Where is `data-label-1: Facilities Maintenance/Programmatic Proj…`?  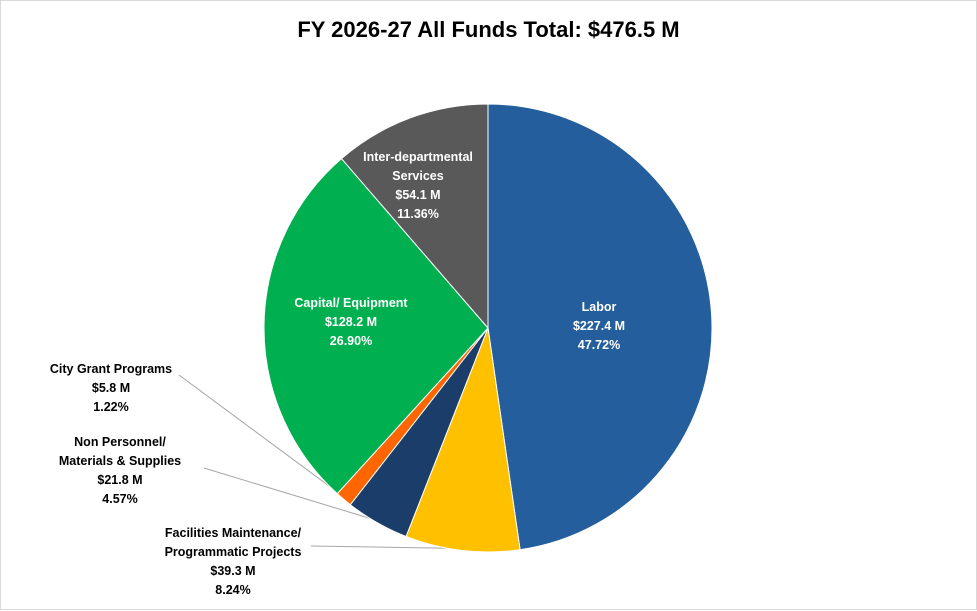
data-label-1: Facilities Maintenance/Programmatic Proj… is located at coordinates (233, 561).